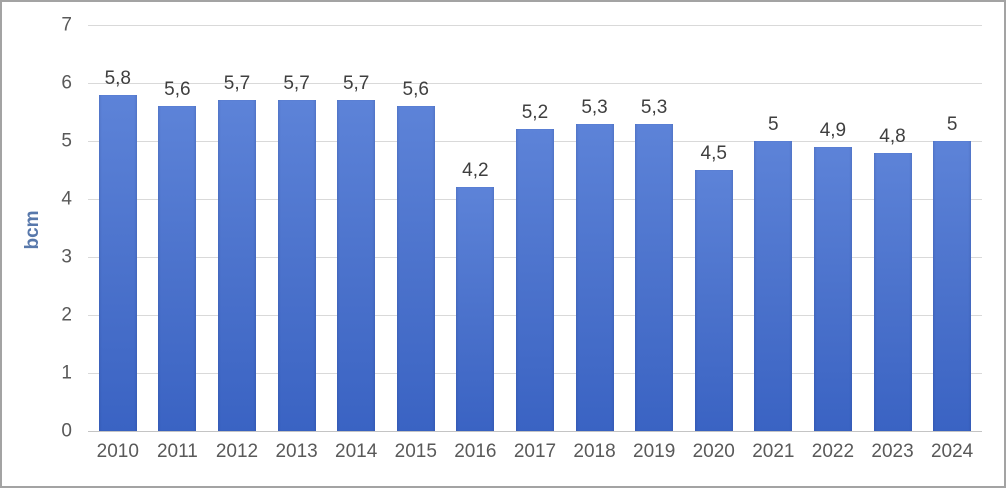 The width and height of the screenshot is (1006, 488). What do you see at coordinates (117, 451) in the screenshot?
I see `x-tick-label: 2010` at bounding box center [117, 451].